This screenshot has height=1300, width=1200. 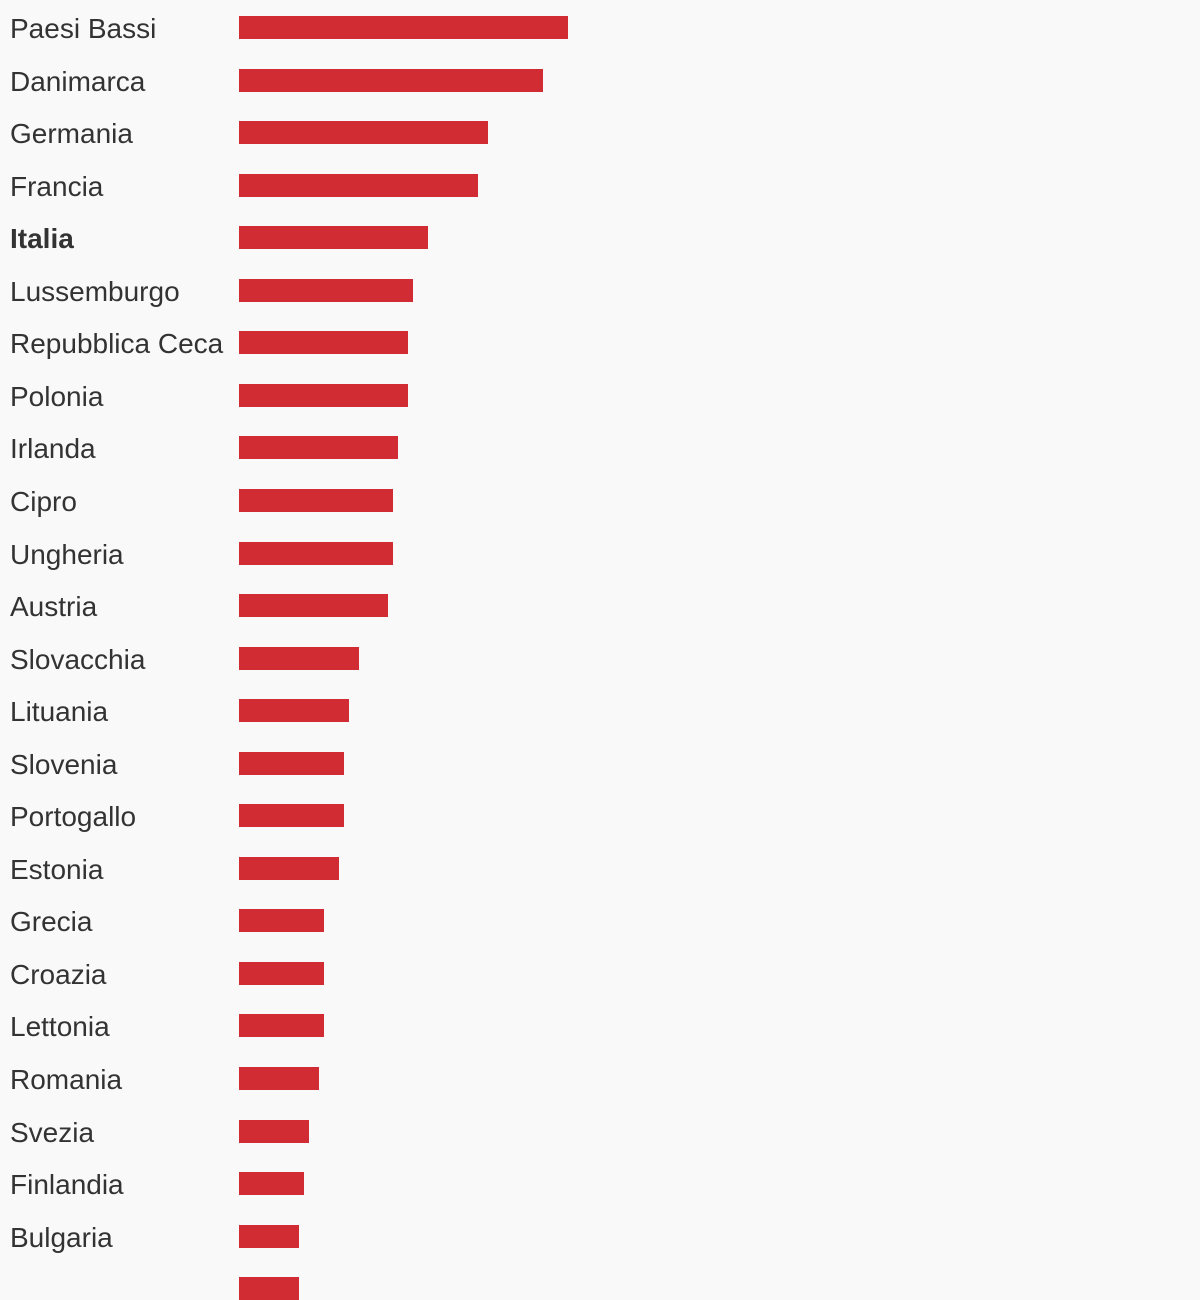 I want to click on category-label: Paesi Bassi, so click(x=83, y=28).